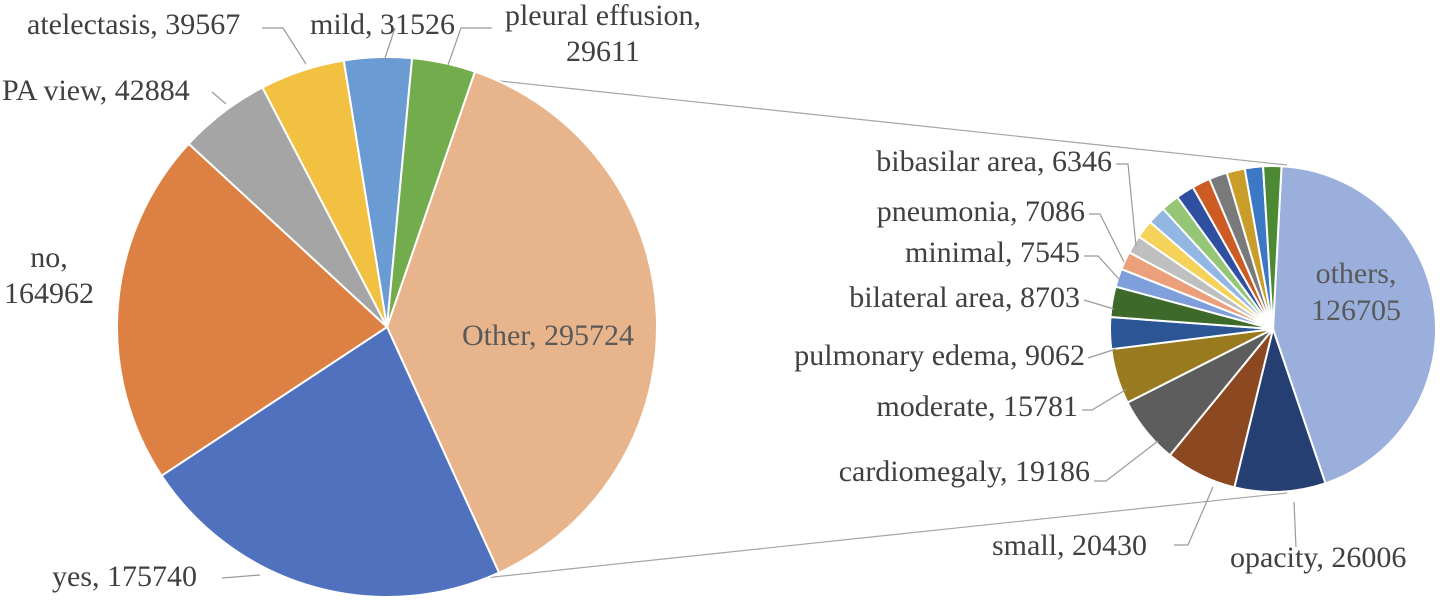 The image size is (1440, 600). I want to click on sub-slice-others, so click(1354, 325).